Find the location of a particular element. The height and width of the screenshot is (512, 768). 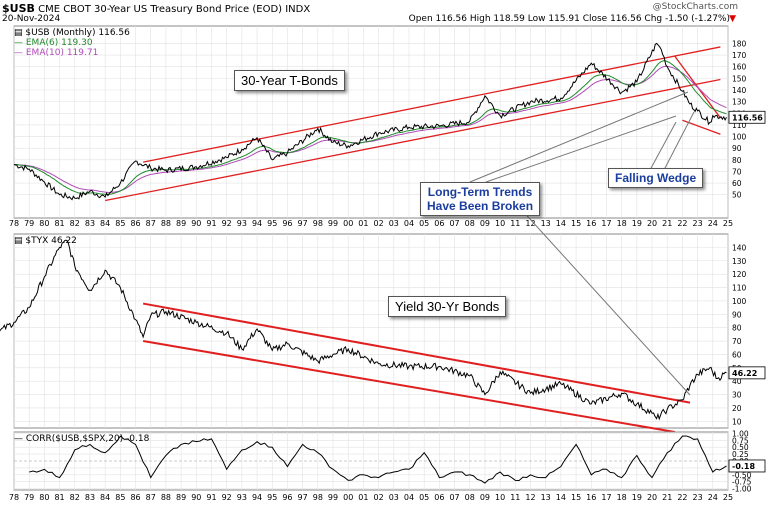

x-axis-label-lower: 79 is located at coordinates (29, 497).